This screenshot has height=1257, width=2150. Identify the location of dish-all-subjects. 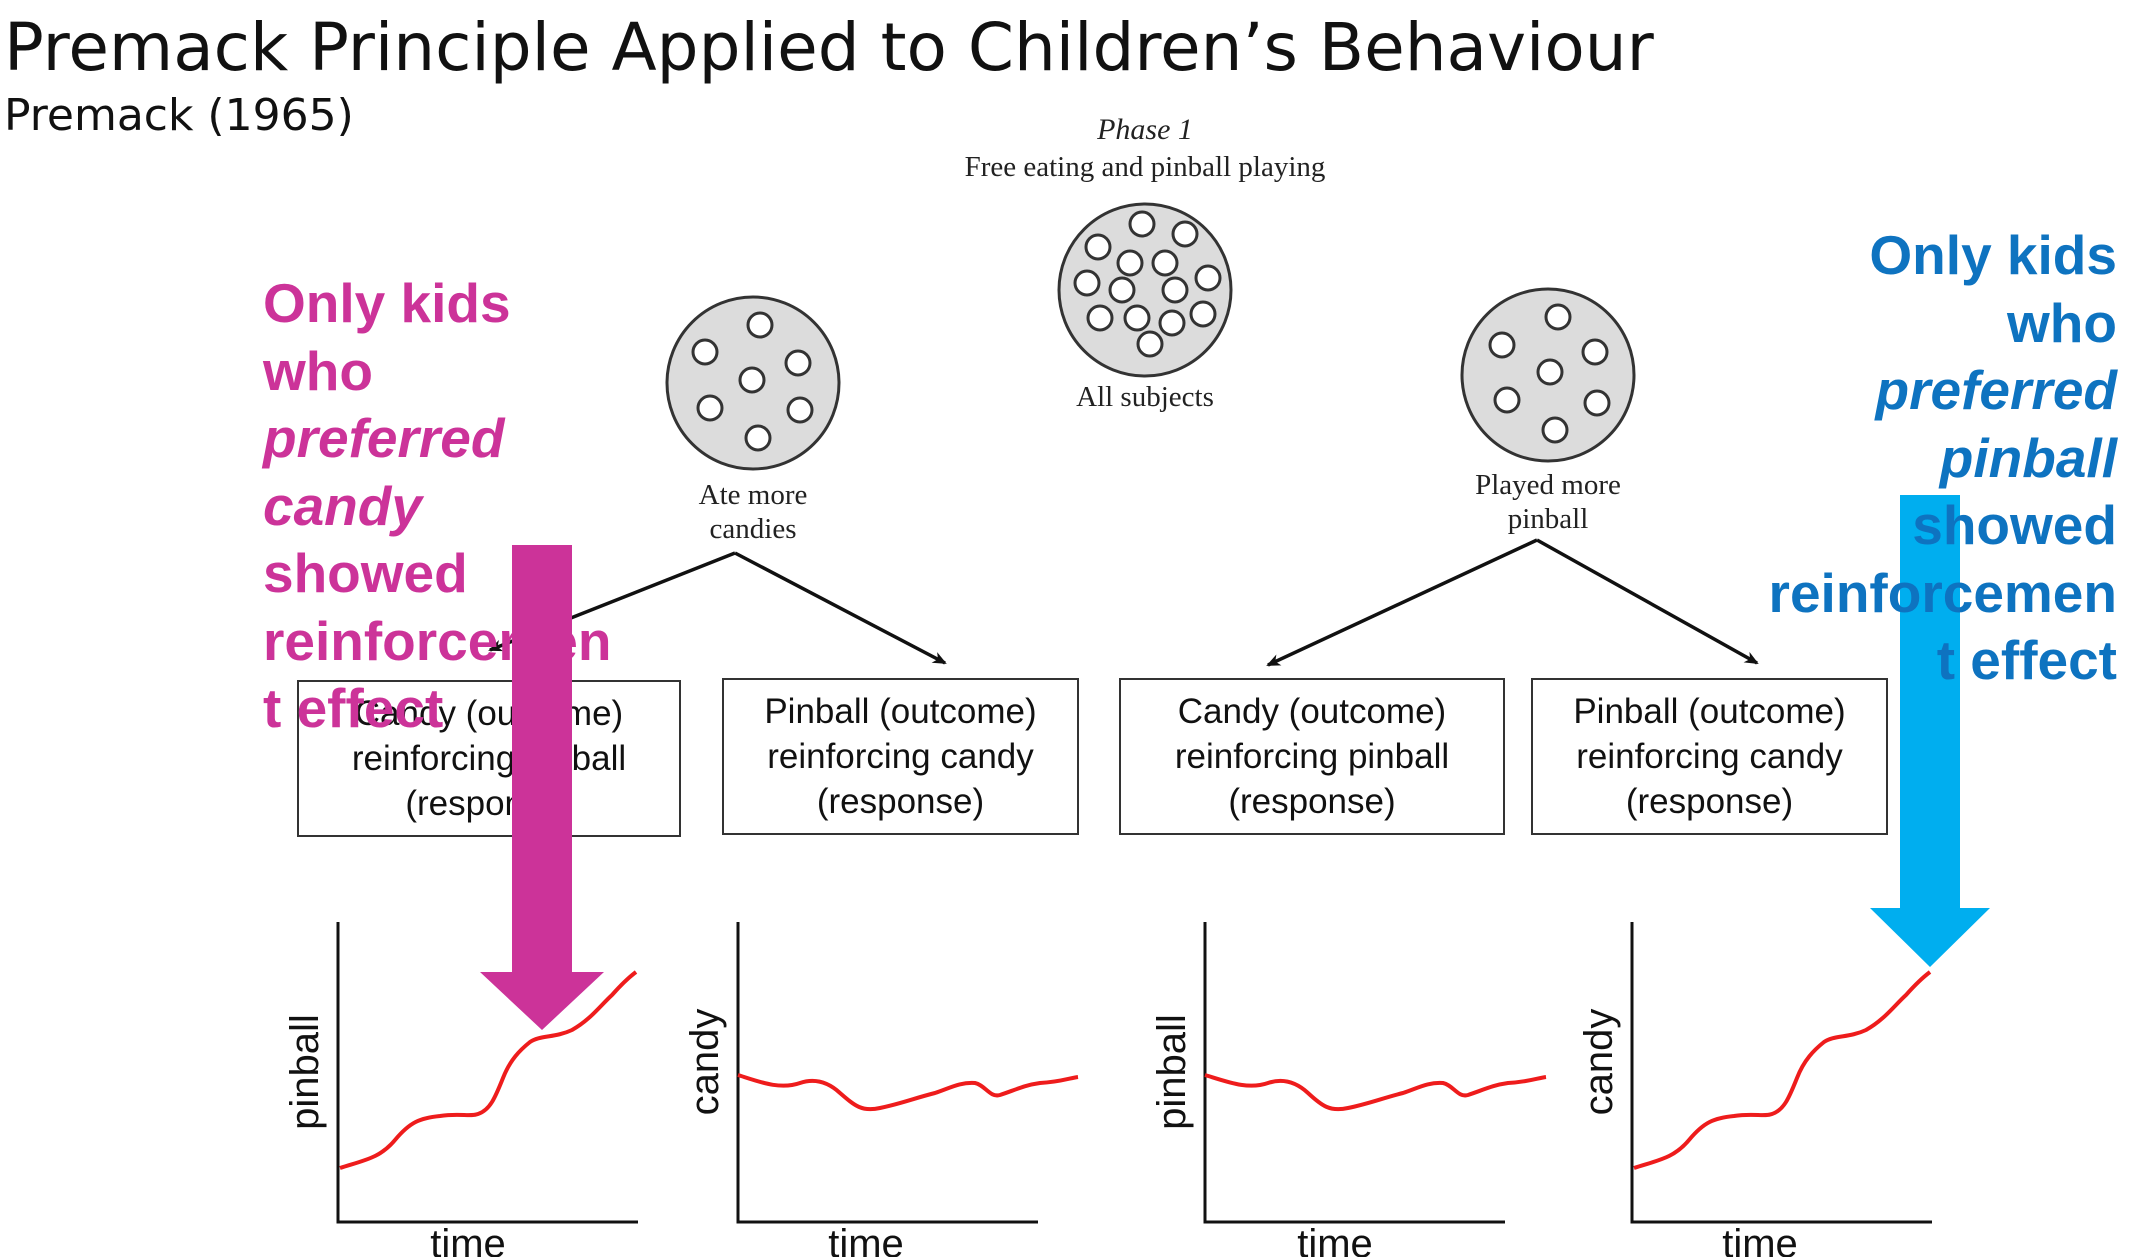
(1145, 290).